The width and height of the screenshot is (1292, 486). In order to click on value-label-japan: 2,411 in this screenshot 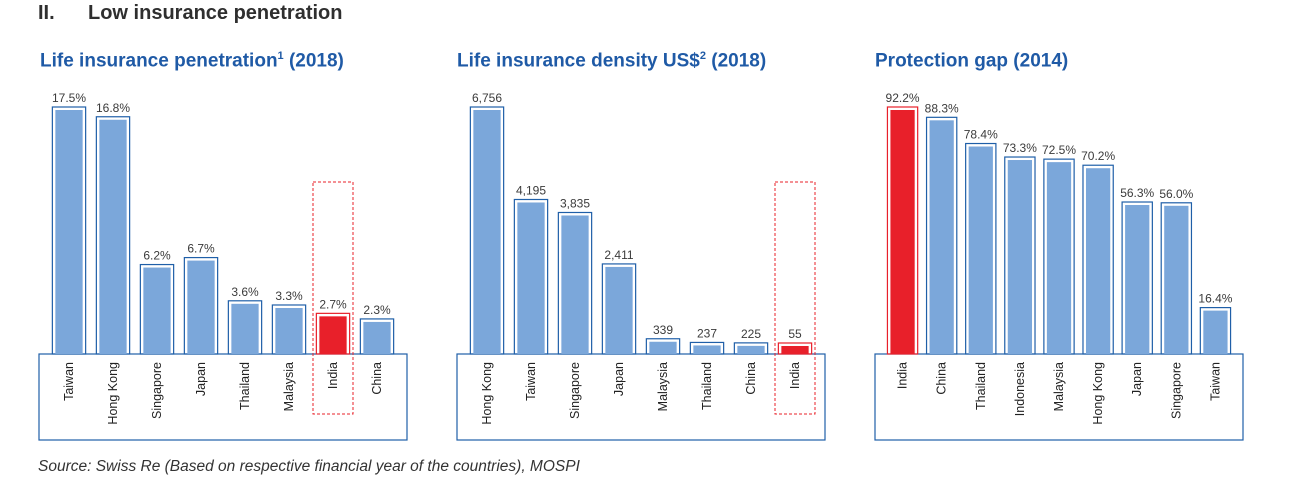, I will do `click(618, 255)`.